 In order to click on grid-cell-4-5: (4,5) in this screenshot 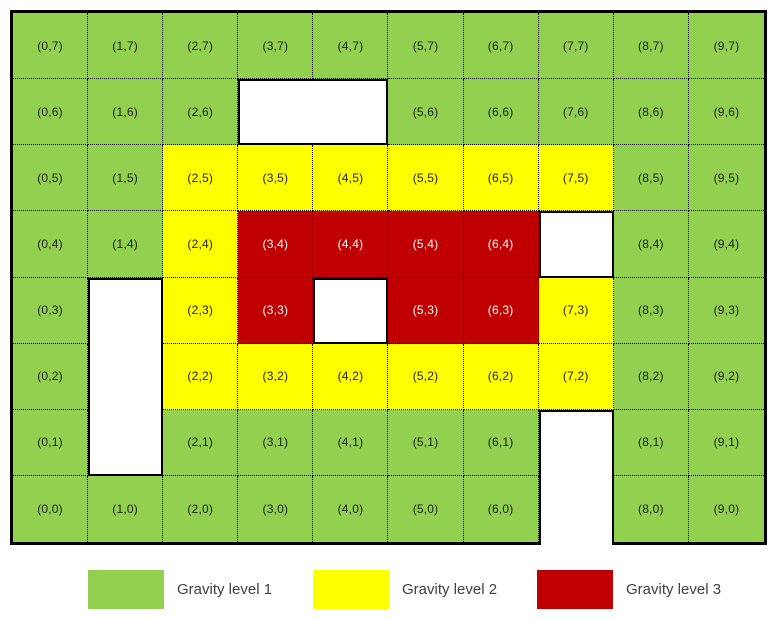, I will do `click(351, 178)`.